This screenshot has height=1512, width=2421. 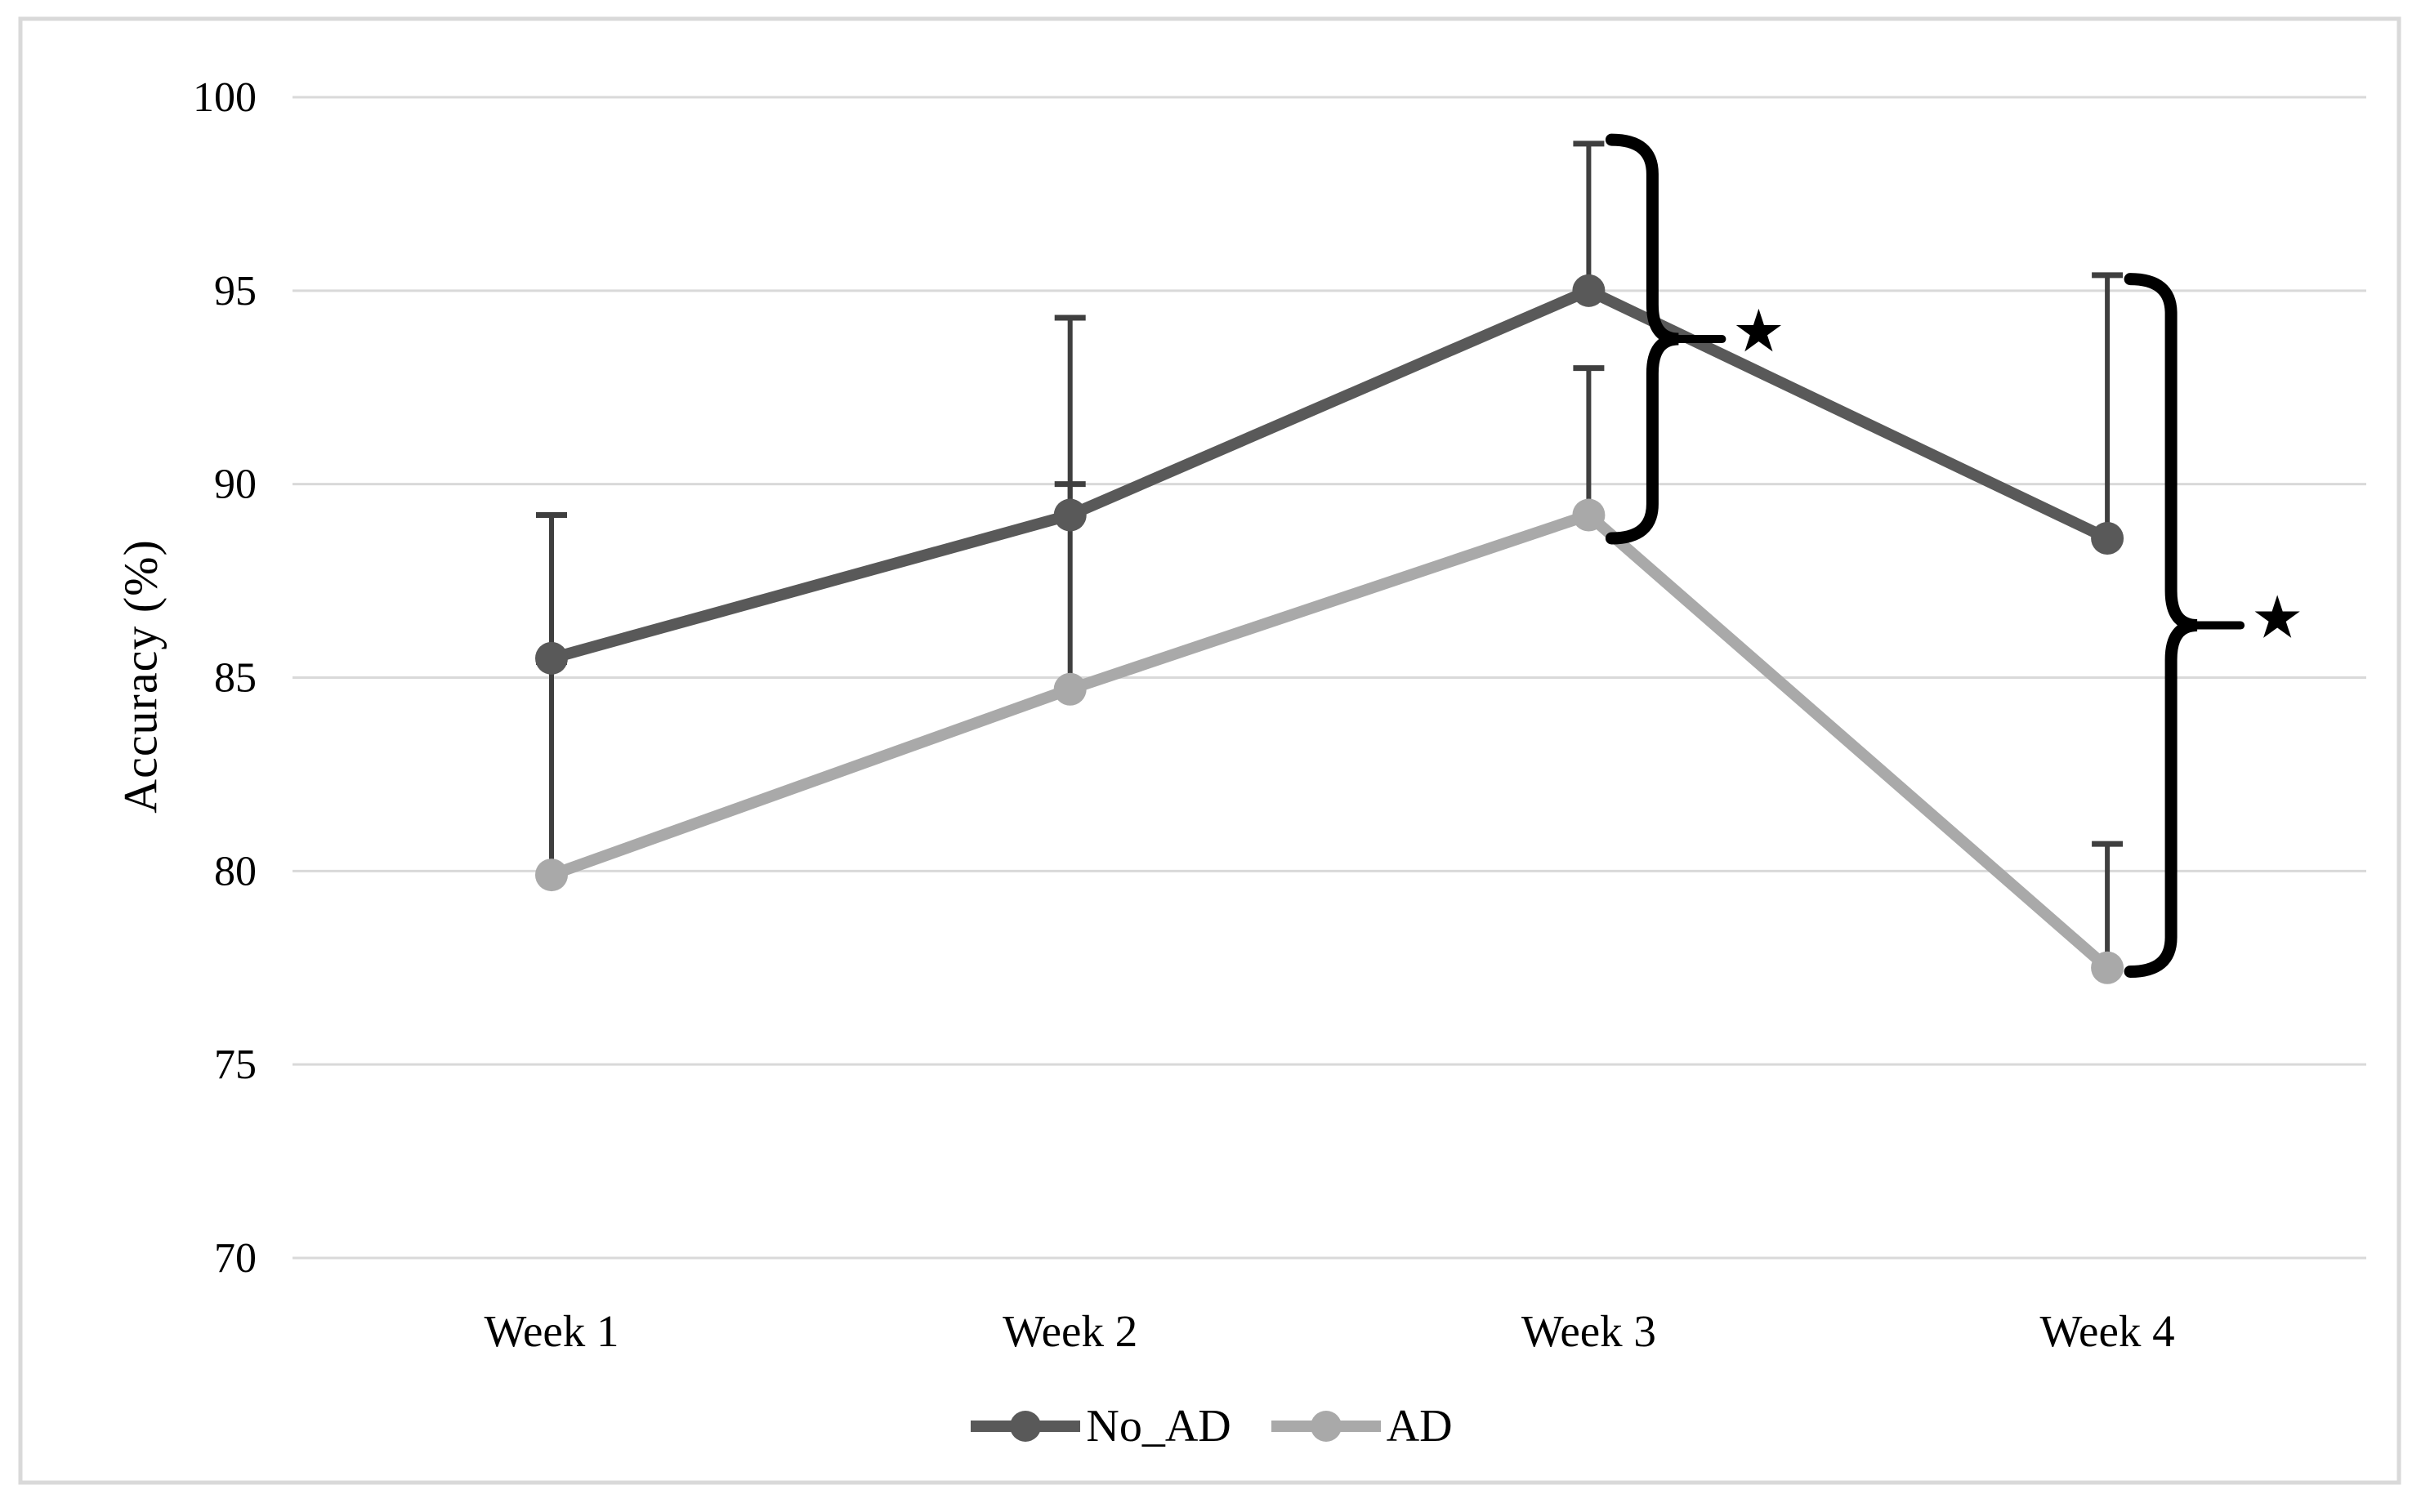 What do you see at coordinates (1326, 1427) in the screenshot?
I see `legend-marker-ad-icon` at bounding box center [1326, 1427].